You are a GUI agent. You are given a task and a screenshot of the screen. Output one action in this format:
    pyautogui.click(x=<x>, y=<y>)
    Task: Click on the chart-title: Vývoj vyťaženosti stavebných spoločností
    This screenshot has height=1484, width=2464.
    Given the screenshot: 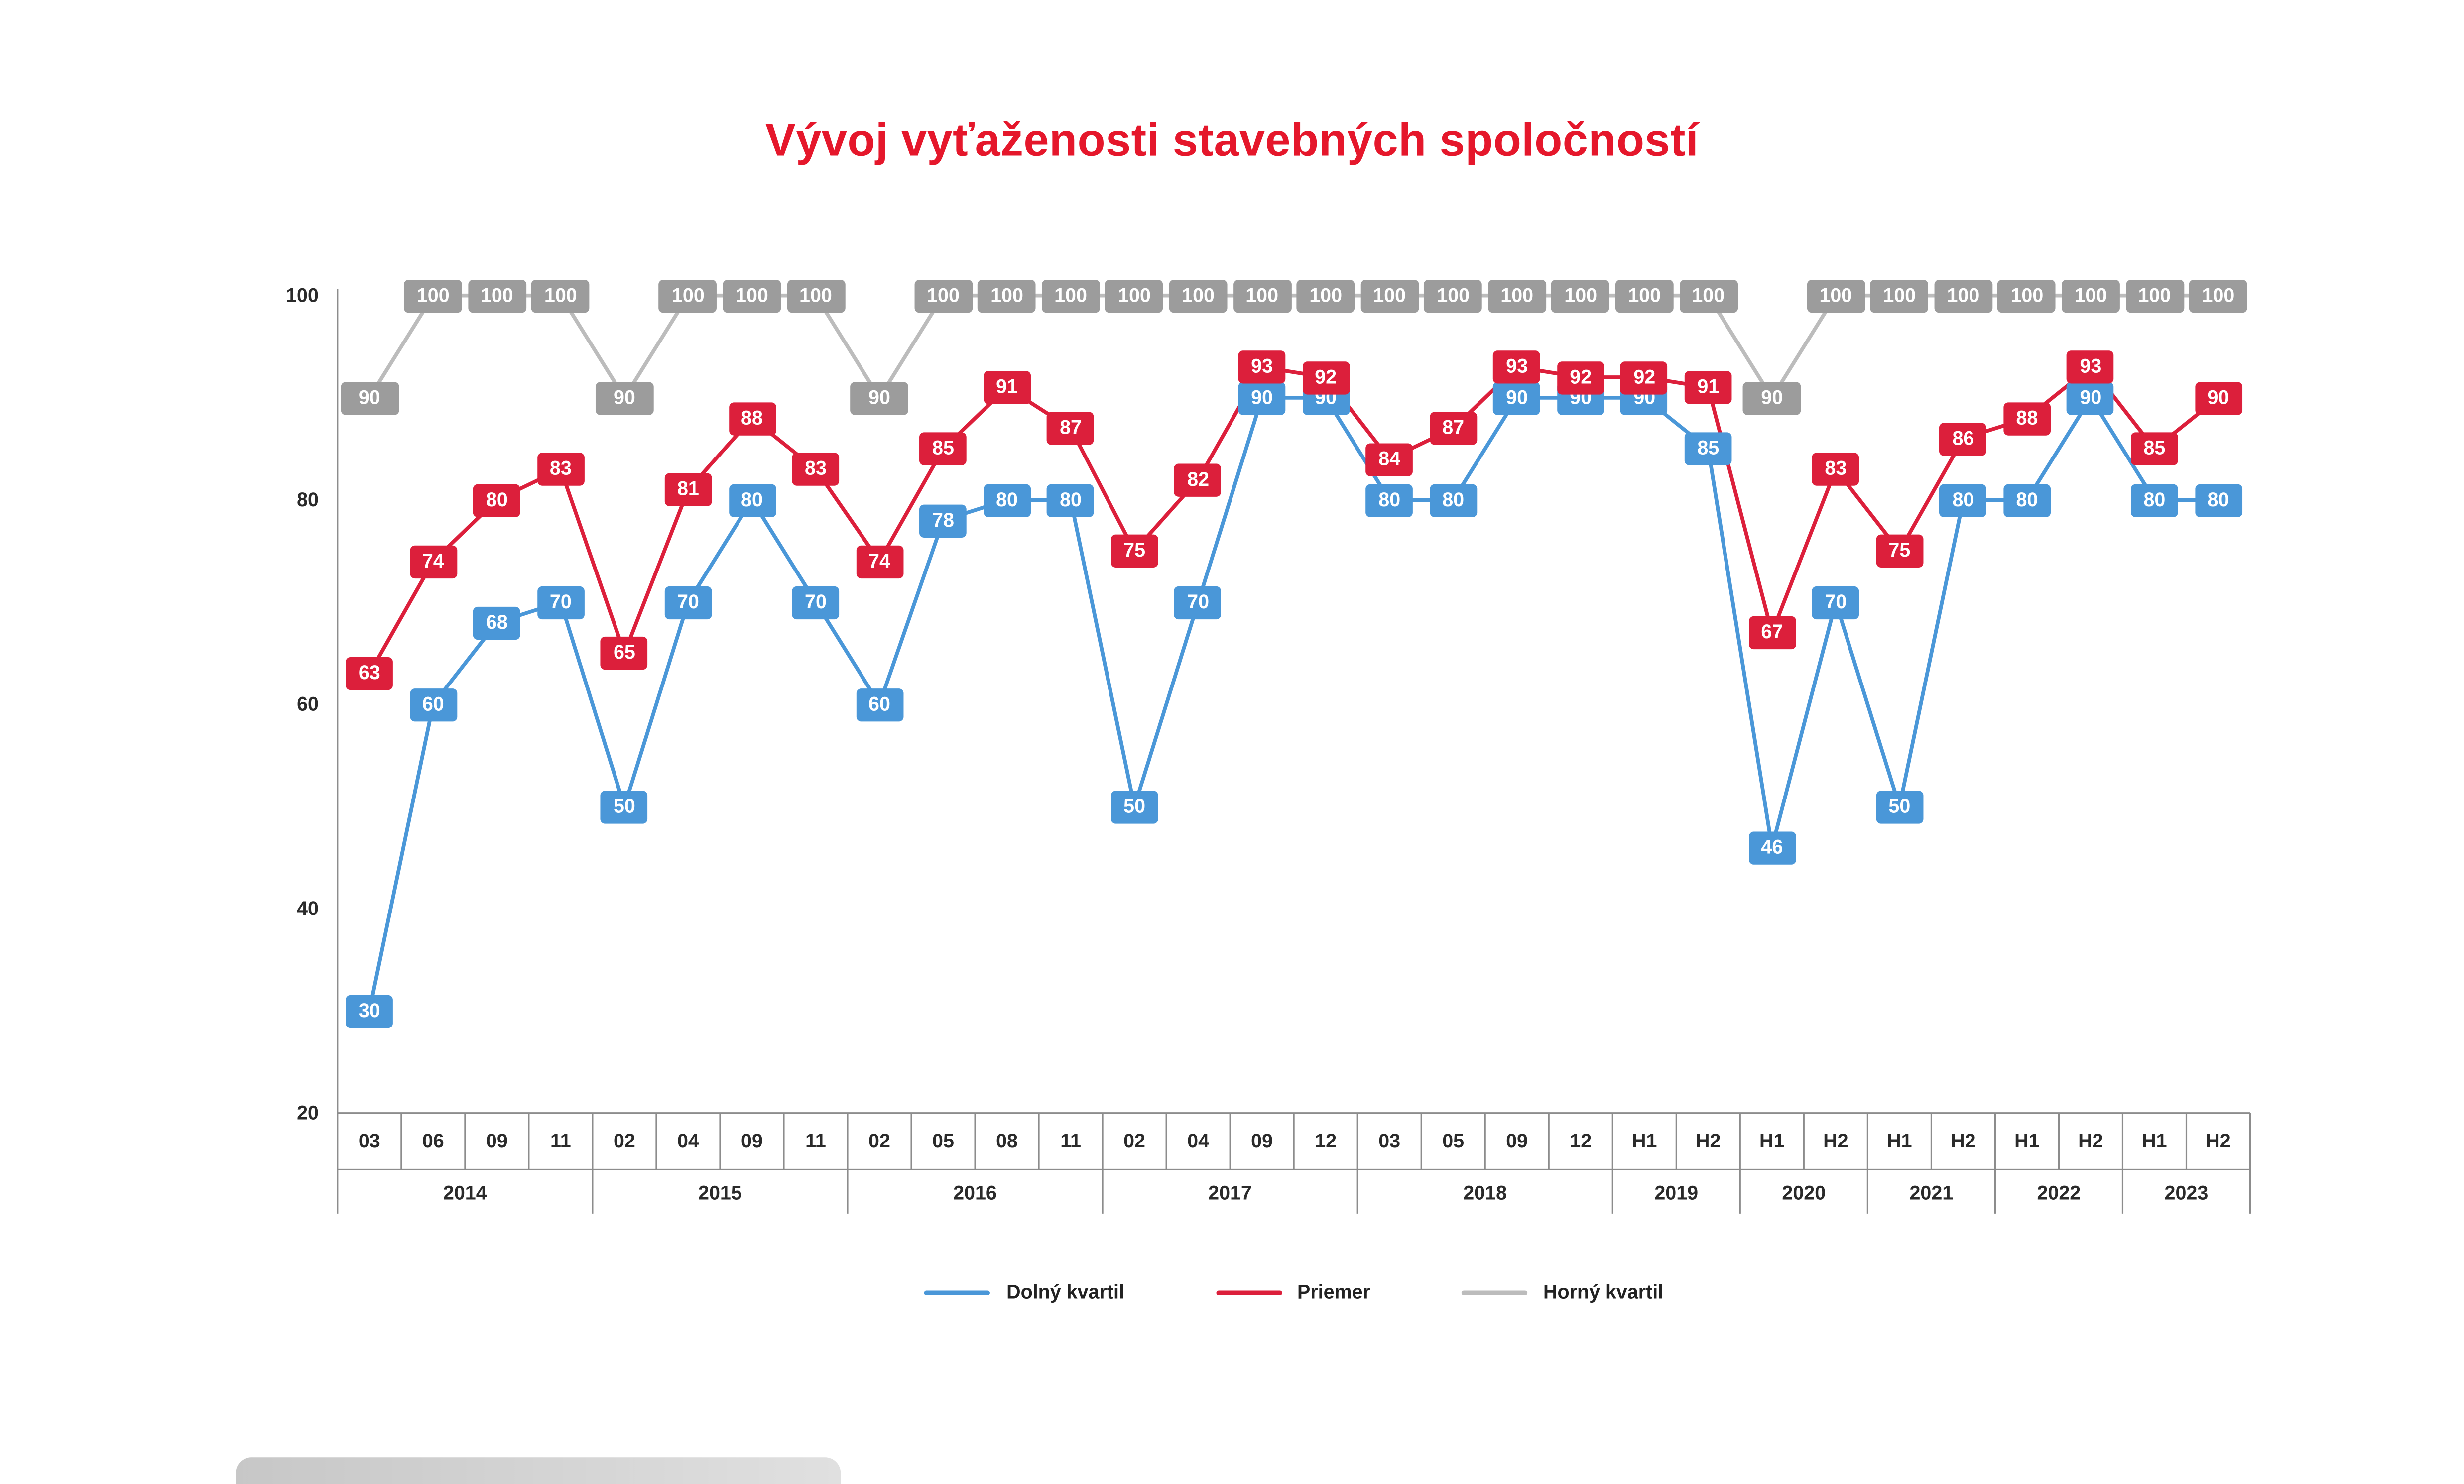 What is the action you would take?
    pyautogui.click(x=1232, y=141)
    